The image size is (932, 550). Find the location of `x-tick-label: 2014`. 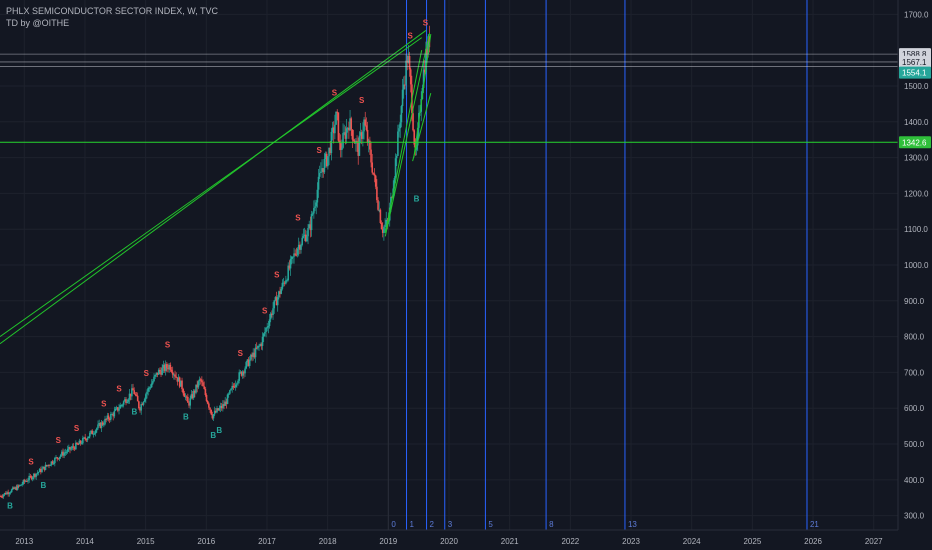

x-tick-label: 2014 is located at coordinates (85, 541).